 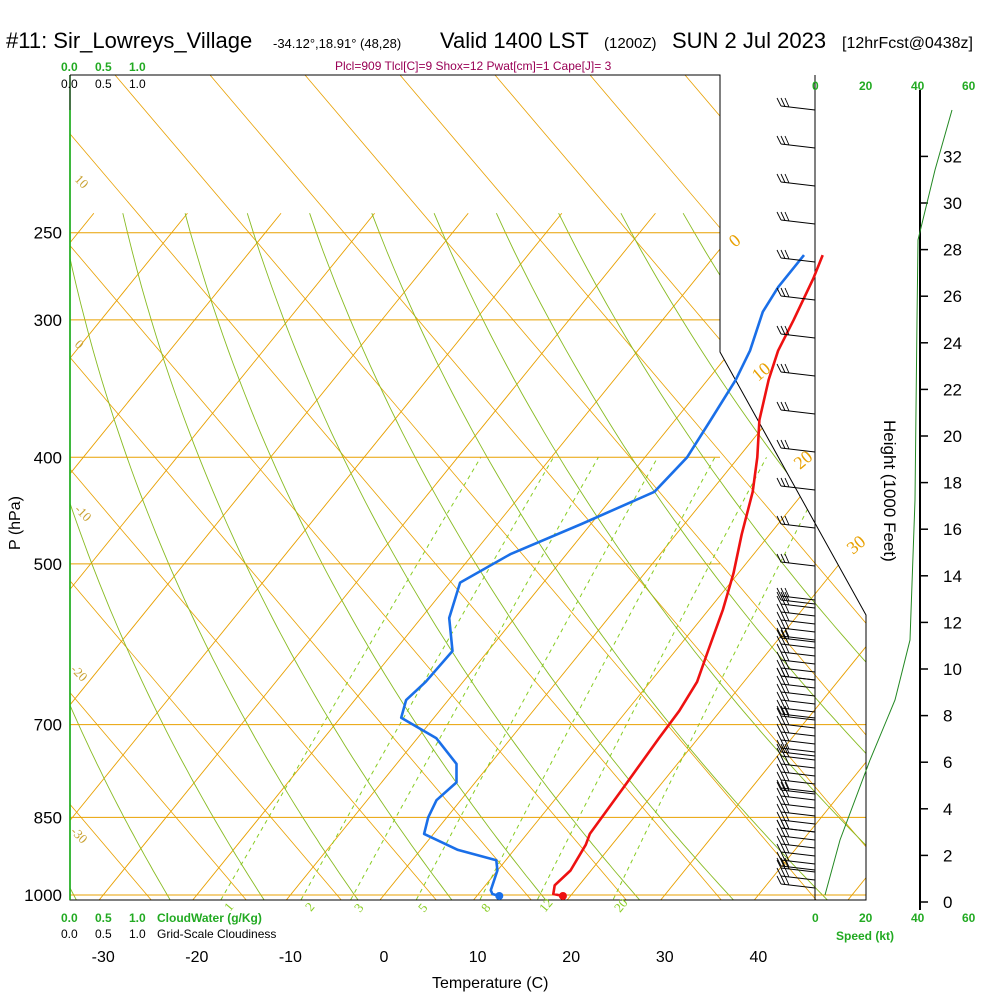 What do you see at coordinates (48, 817) in the screenshot?
I see `pressure-tick-850: 850` at bounding box center [48, 817].